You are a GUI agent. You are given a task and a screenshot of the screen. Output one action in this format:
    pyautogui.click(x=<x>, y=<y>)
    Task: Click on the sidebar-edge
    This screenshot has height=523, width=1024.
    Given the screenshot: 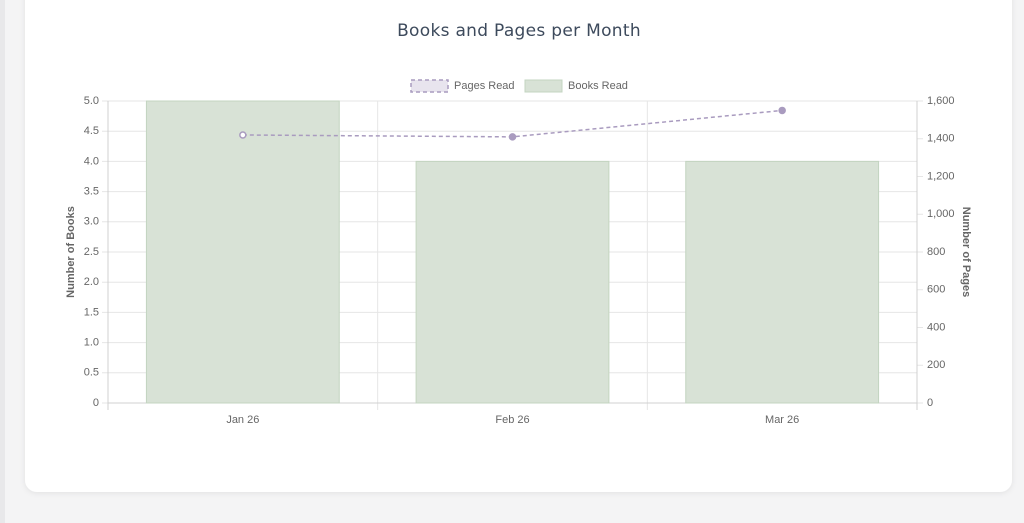 What is the action you would take?
    pyautogui.click(x=2, y=261)
    